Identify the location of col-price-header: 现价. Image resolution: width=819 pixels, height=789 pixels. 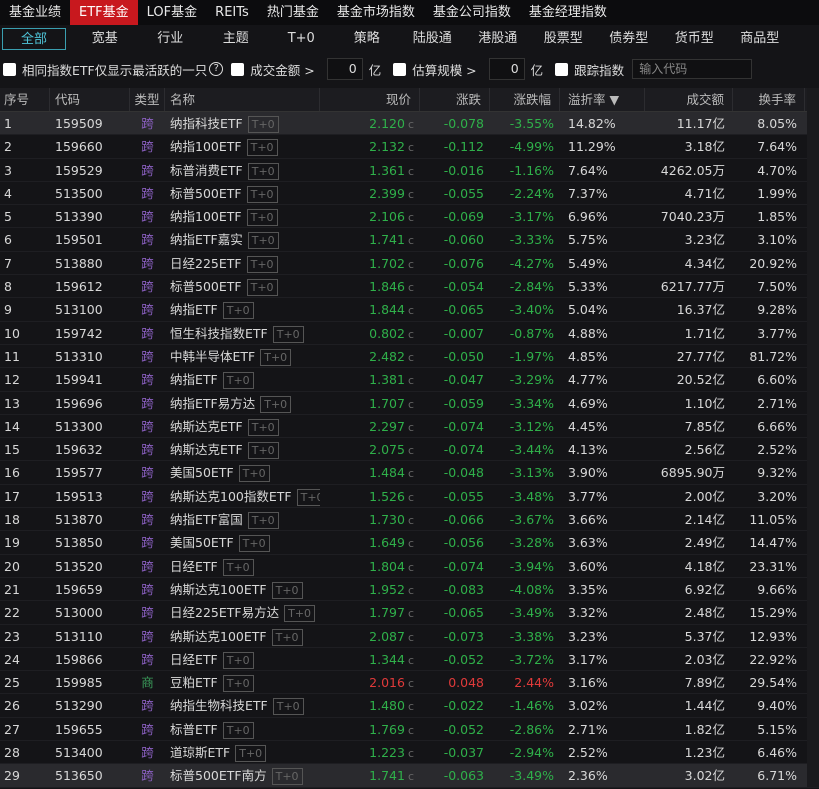
(370, 99).